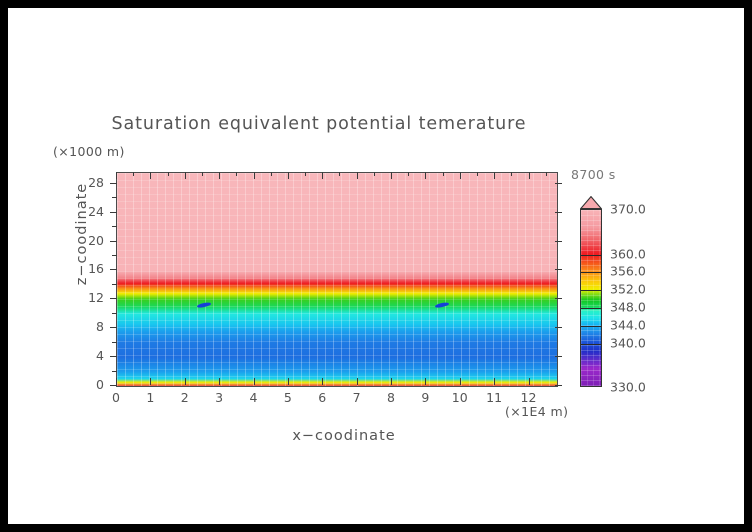  Describe the element at coordinates (322, 397) in the screenshot. I see `x-axis-tick-label: 6` at that location.